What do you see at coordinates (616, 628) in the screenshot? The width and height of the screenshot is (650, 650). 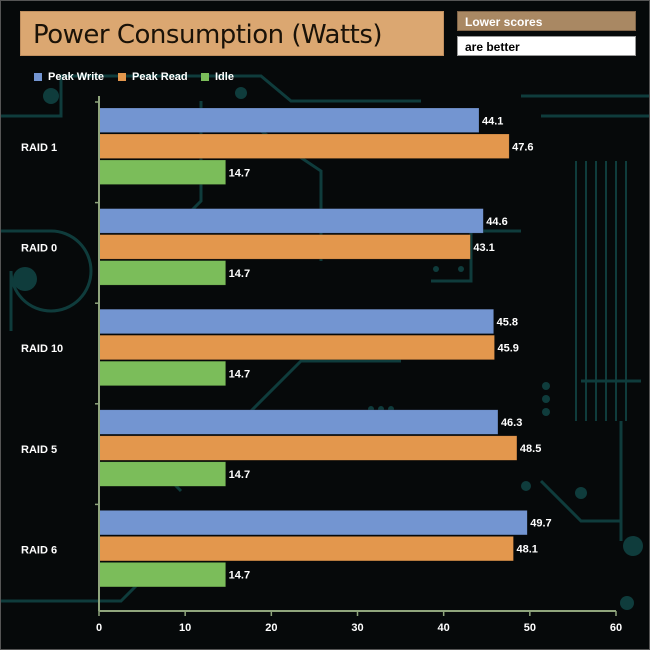 I see `x-tick-label: 60` at bounding box center [616, 628].